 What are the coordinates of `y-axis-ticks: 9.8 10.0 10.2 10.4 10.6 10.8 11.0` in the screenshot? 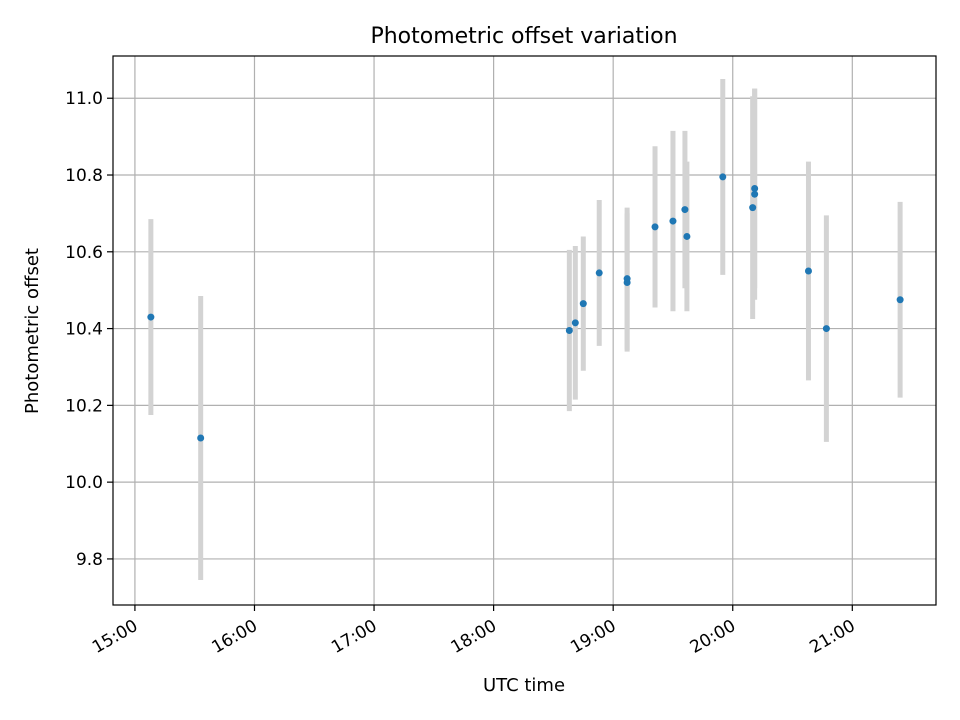 It's located at (89, 329).